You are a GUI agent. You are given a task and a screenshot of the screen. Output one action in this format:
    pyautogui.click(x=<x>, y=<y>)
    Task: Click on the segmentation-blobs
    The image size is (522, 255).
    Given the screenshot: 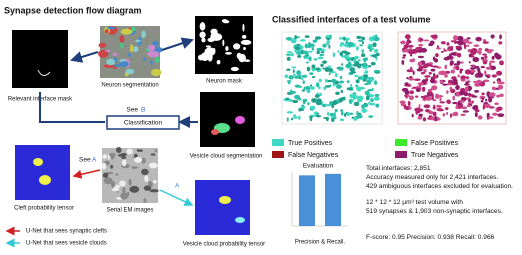 What is the action you would take?
    pyautogui.click(x=130, y=51)
    